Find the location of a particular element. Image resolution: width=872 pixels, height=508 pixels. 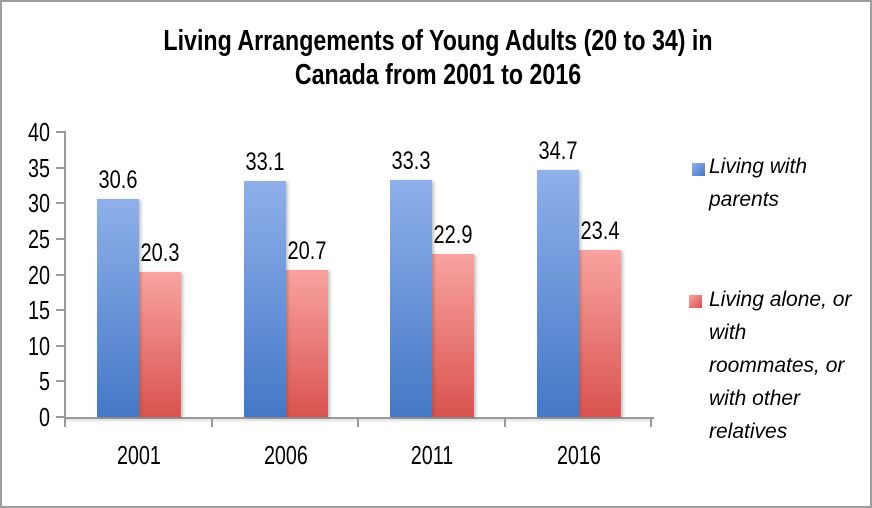

bar-value-label: 22.9 is located at coordinates (453, 234).